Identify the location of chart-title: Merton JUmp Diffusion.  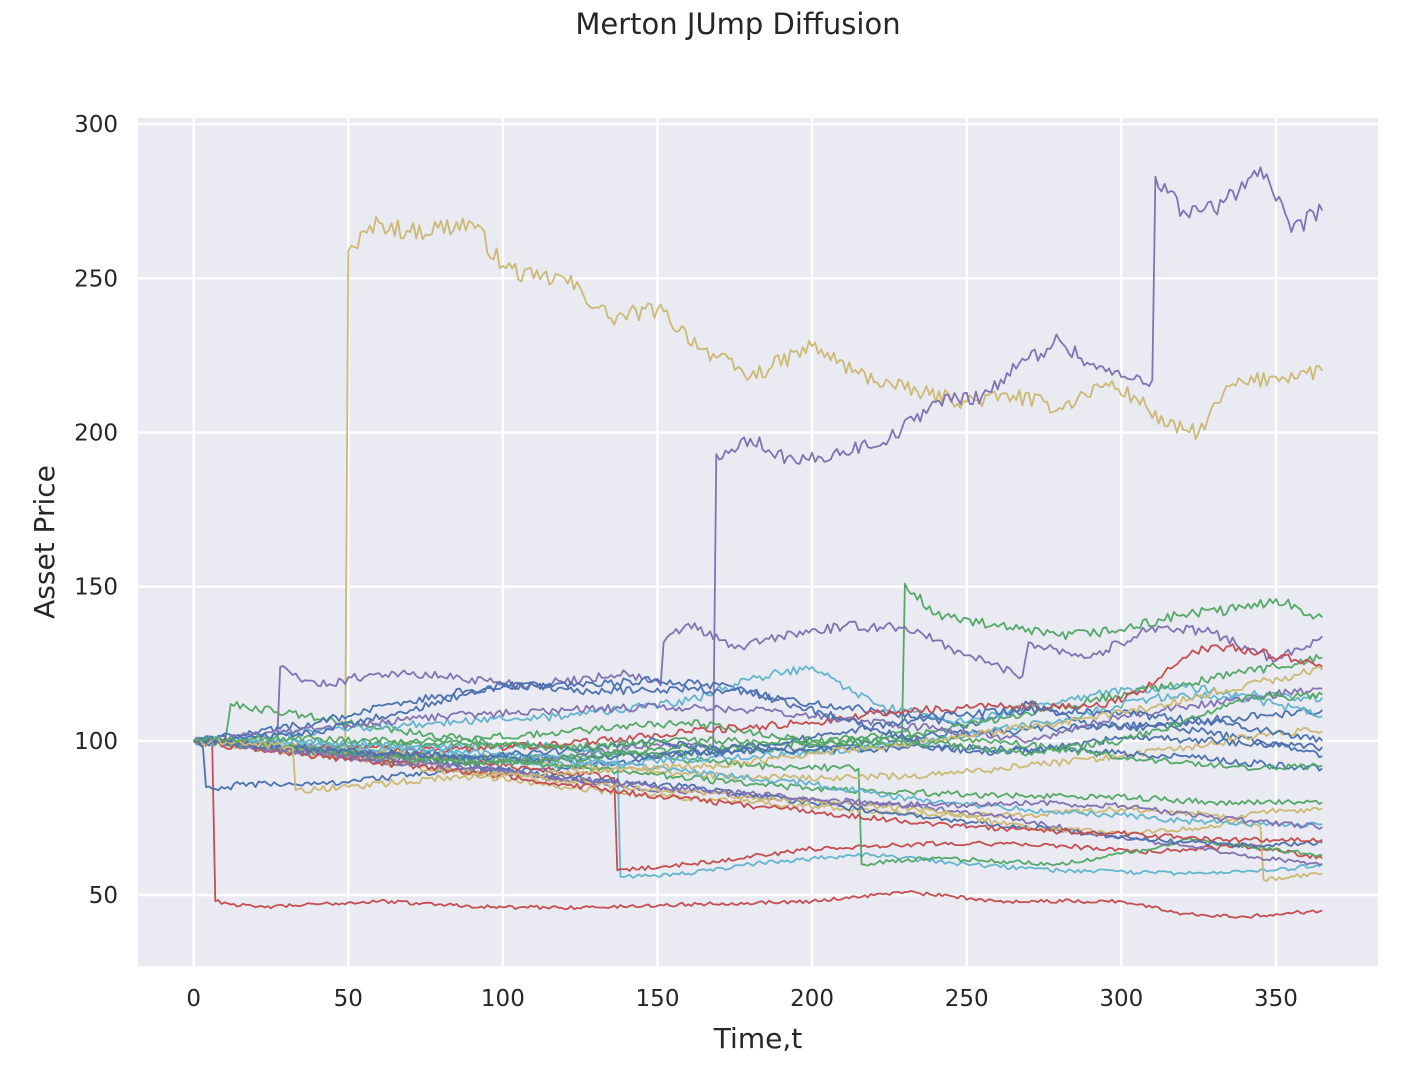
(737, 24).